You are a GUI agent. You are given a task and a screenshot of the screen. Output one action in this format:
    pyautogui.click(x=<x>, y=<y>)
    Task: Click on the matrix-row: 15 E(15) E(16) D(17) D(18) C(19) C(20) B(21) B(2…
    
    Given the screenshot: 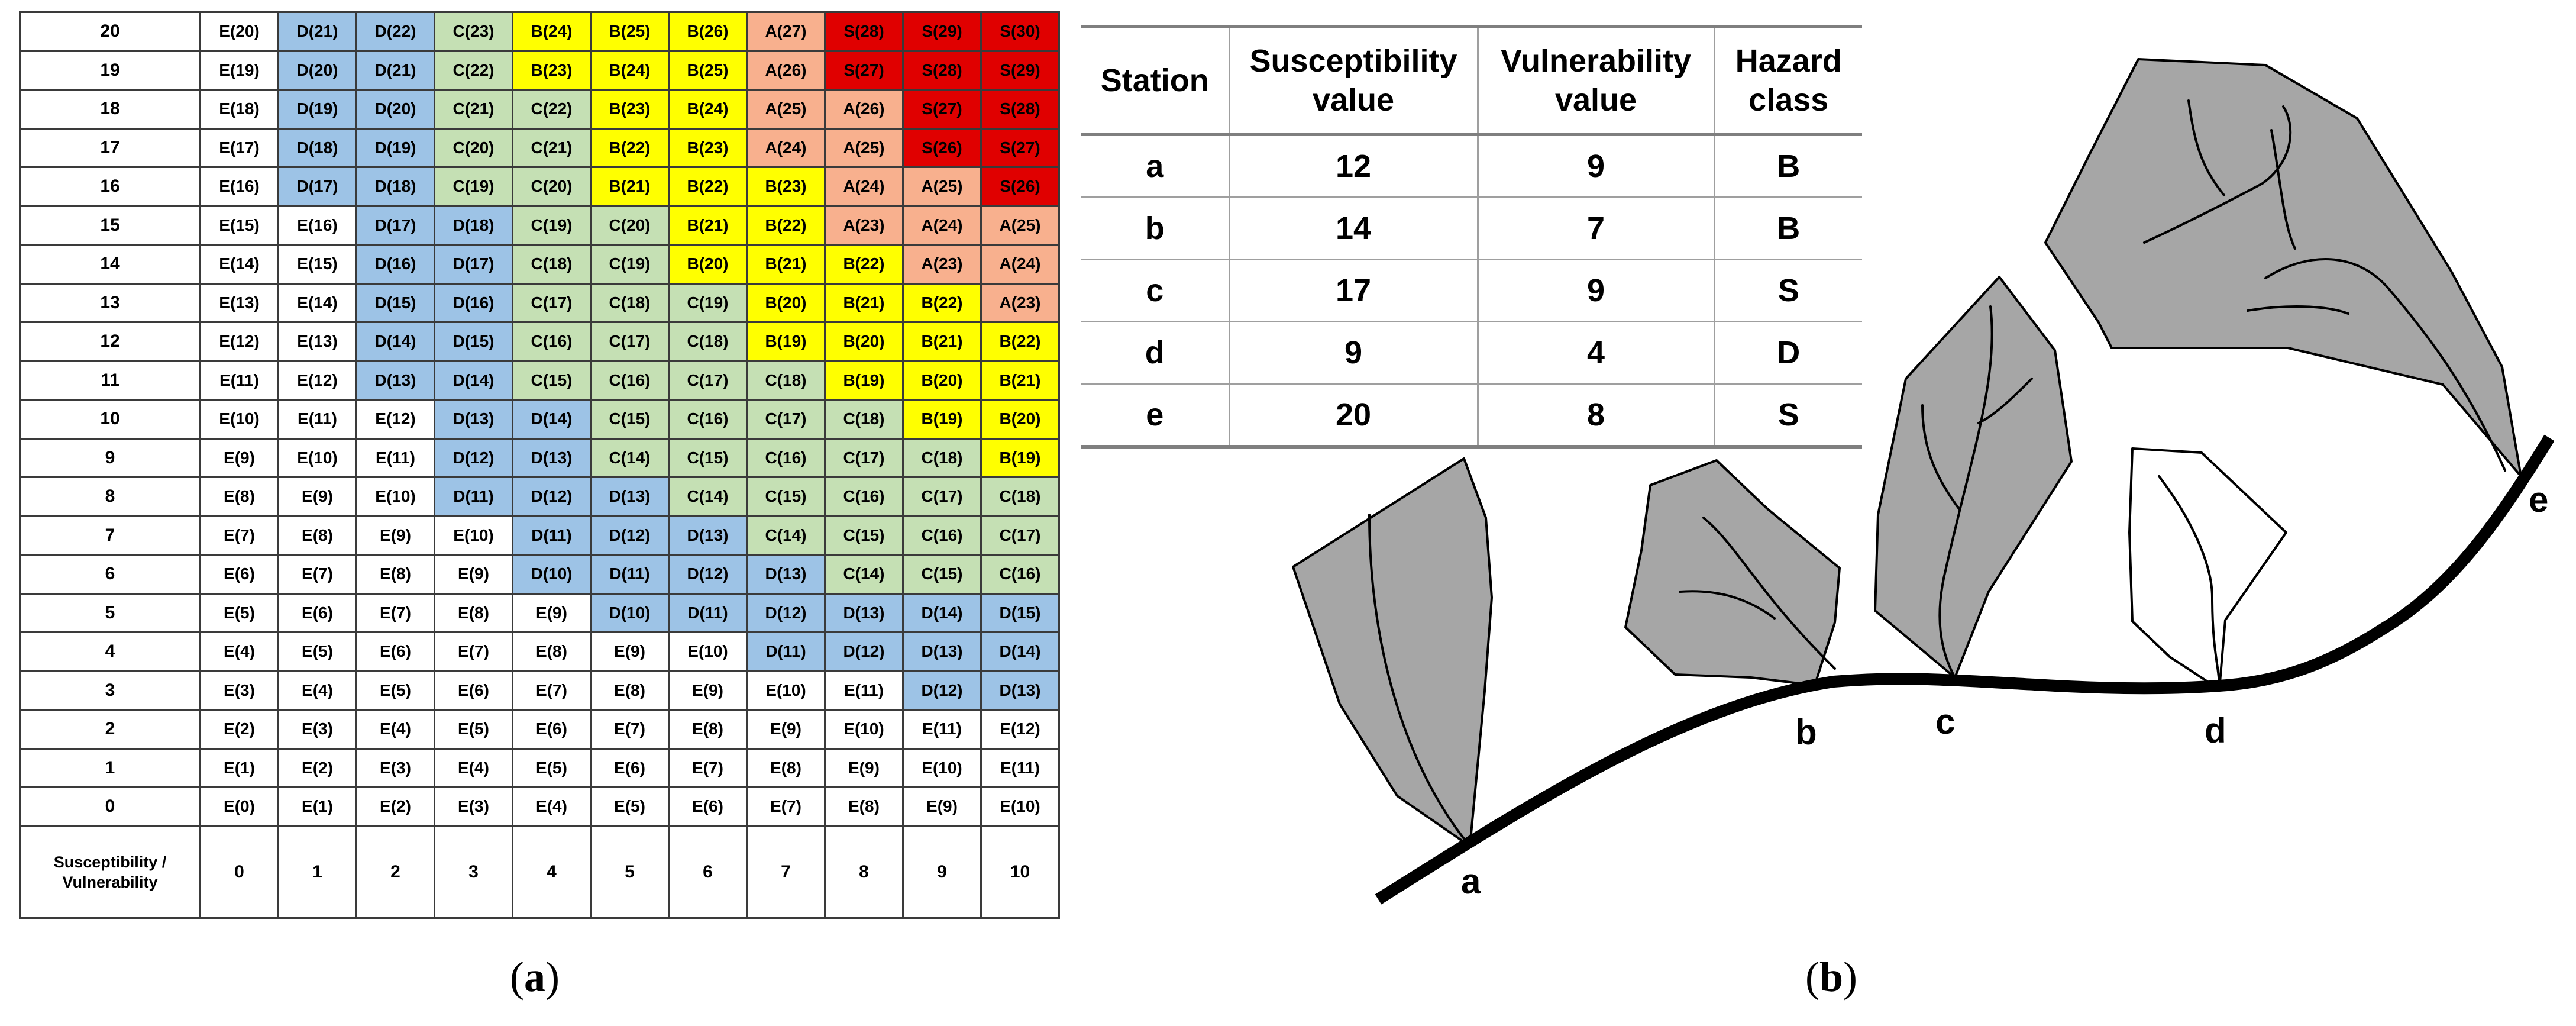 What is the action you would take?
    pyautogui.click(x=539, y=225)
    